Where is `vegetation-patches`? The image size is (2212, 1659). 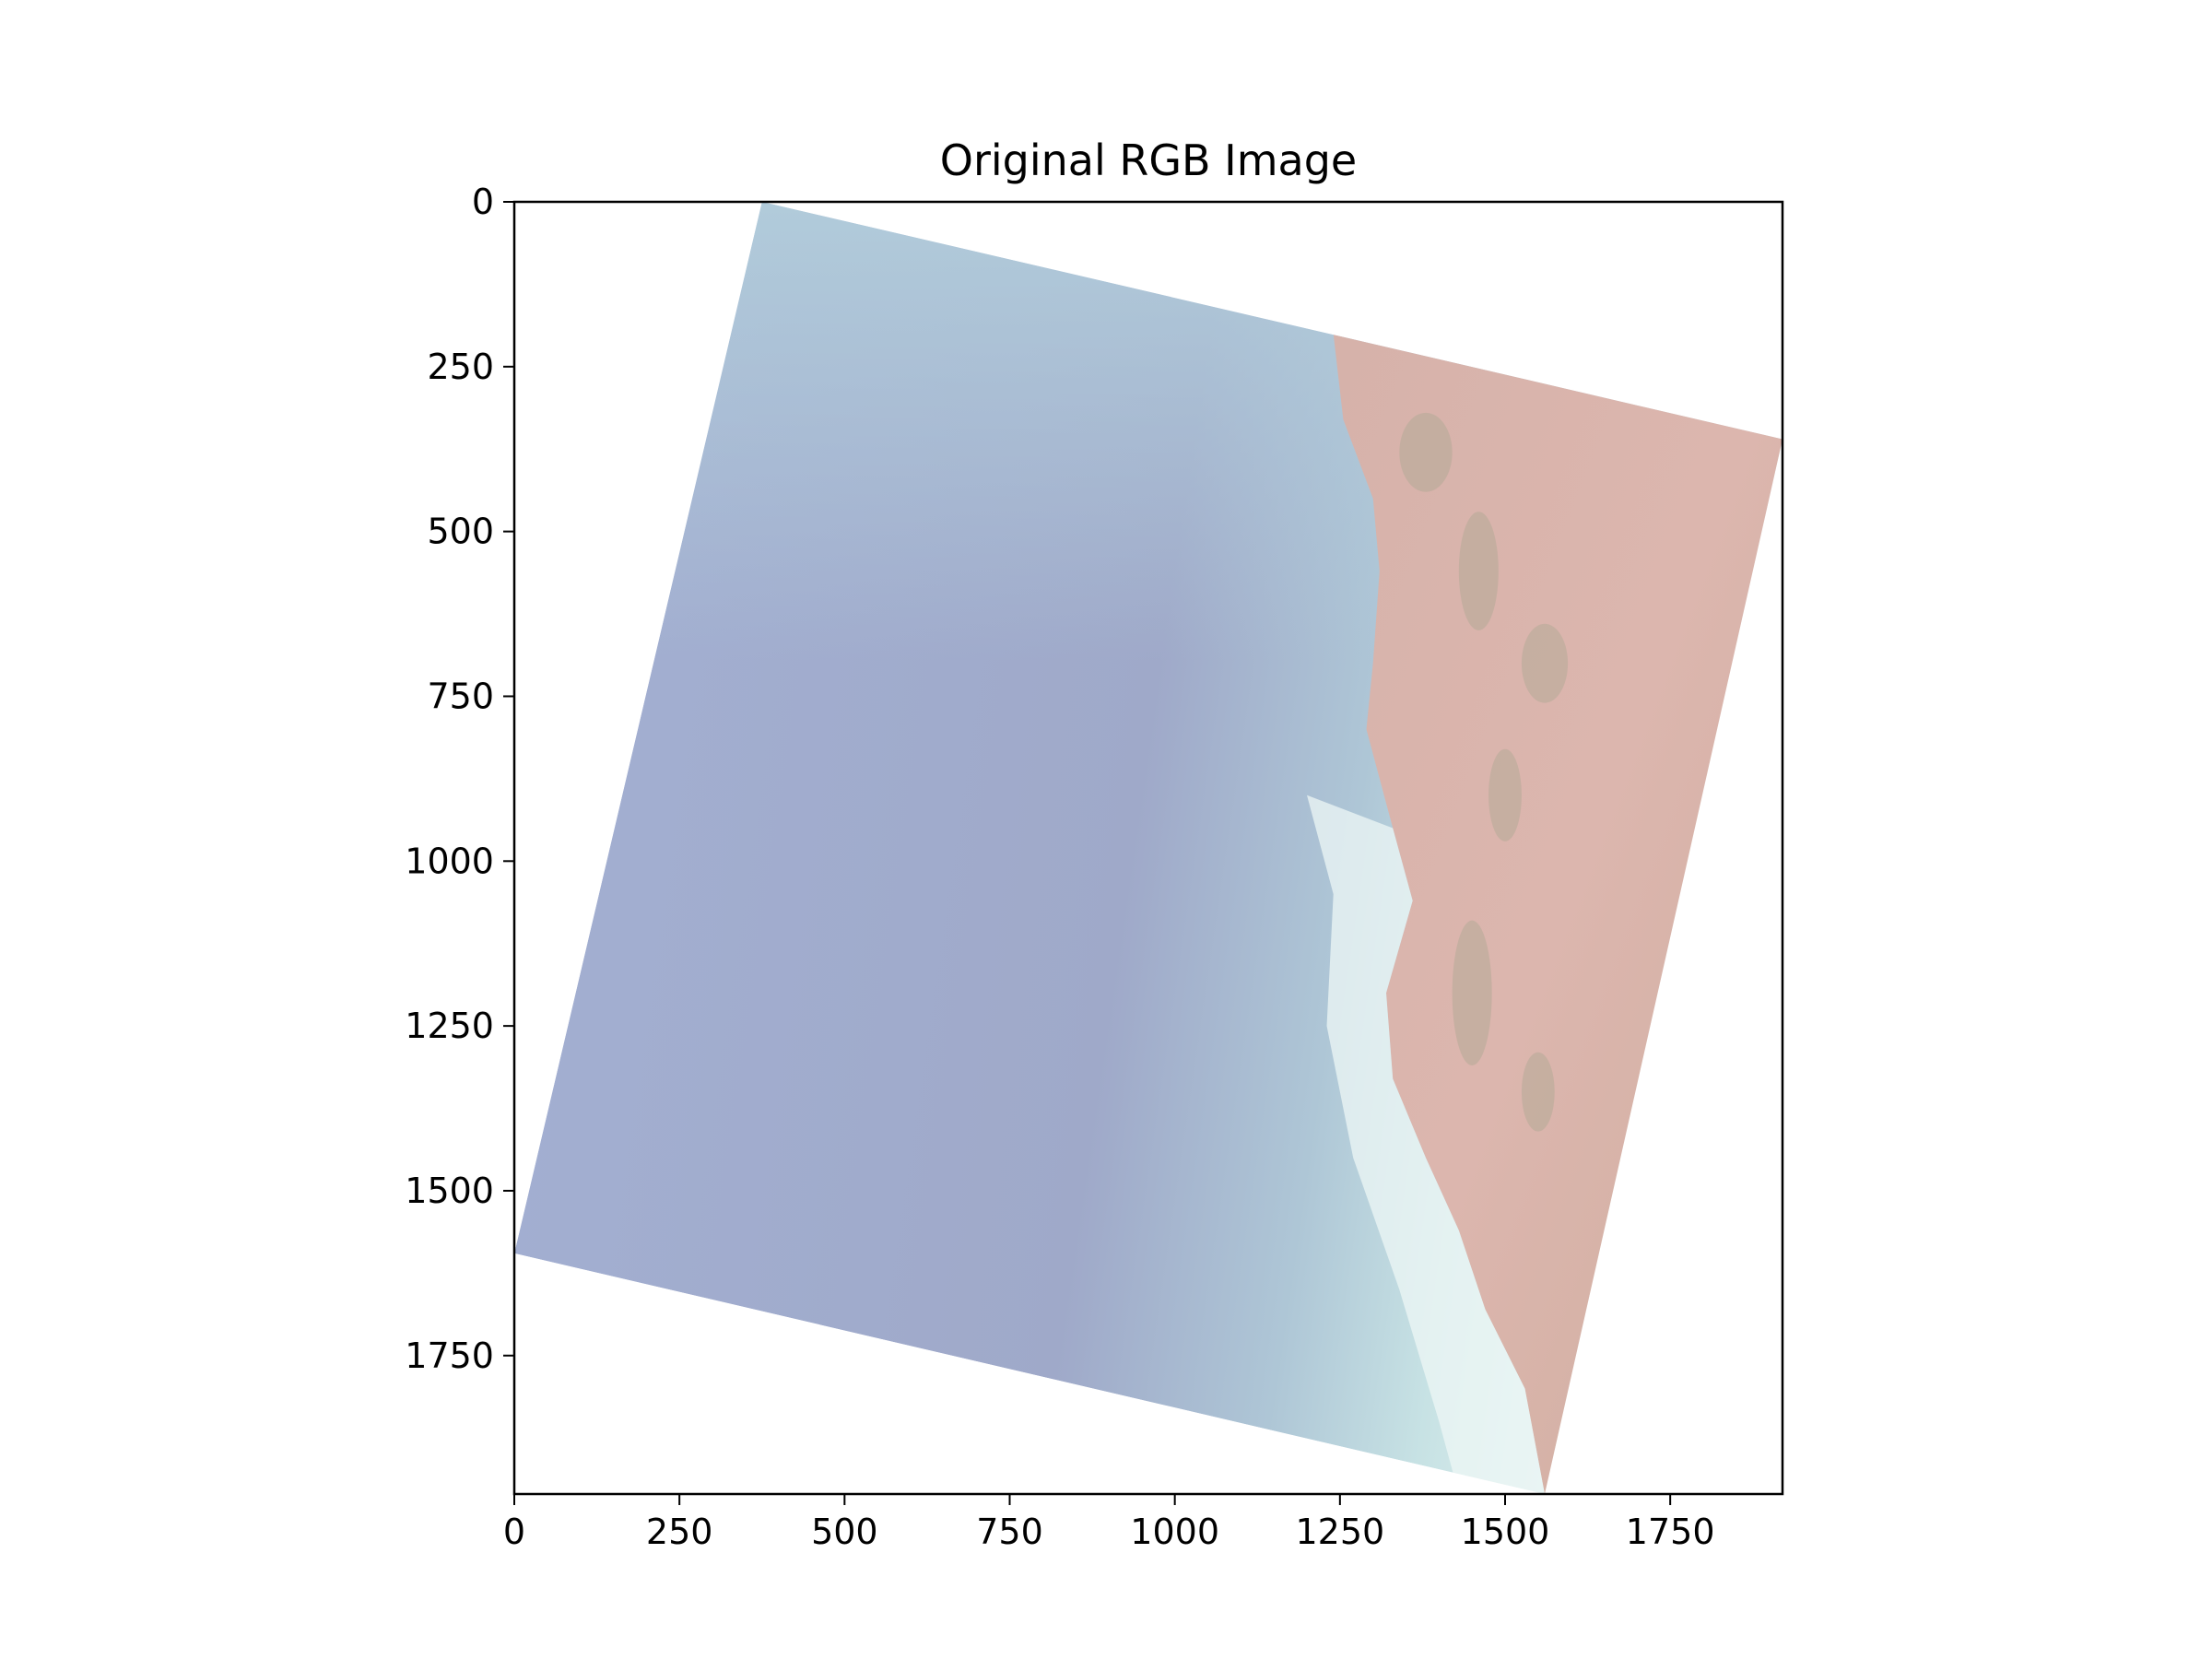
vegetation-patches is located at coordinates (1528, 831).